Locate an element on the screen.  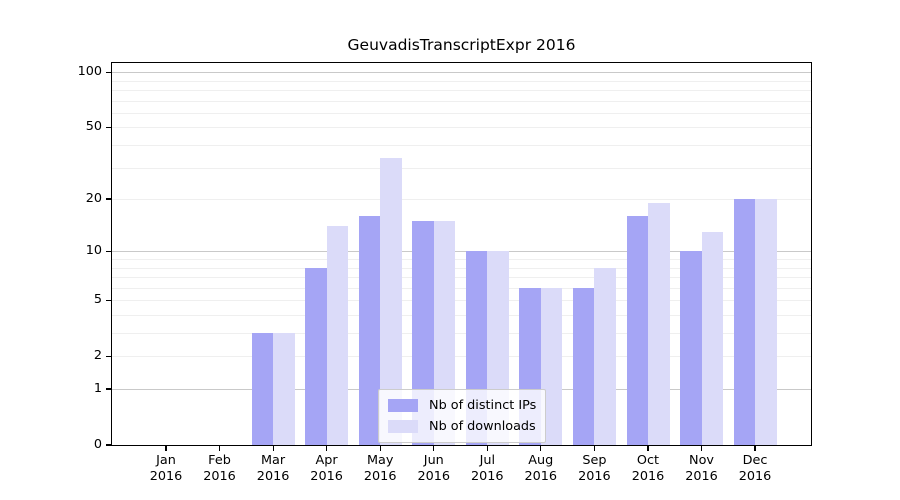
x-tick-label-may: May 2016 is located at coordinates (380, 468).